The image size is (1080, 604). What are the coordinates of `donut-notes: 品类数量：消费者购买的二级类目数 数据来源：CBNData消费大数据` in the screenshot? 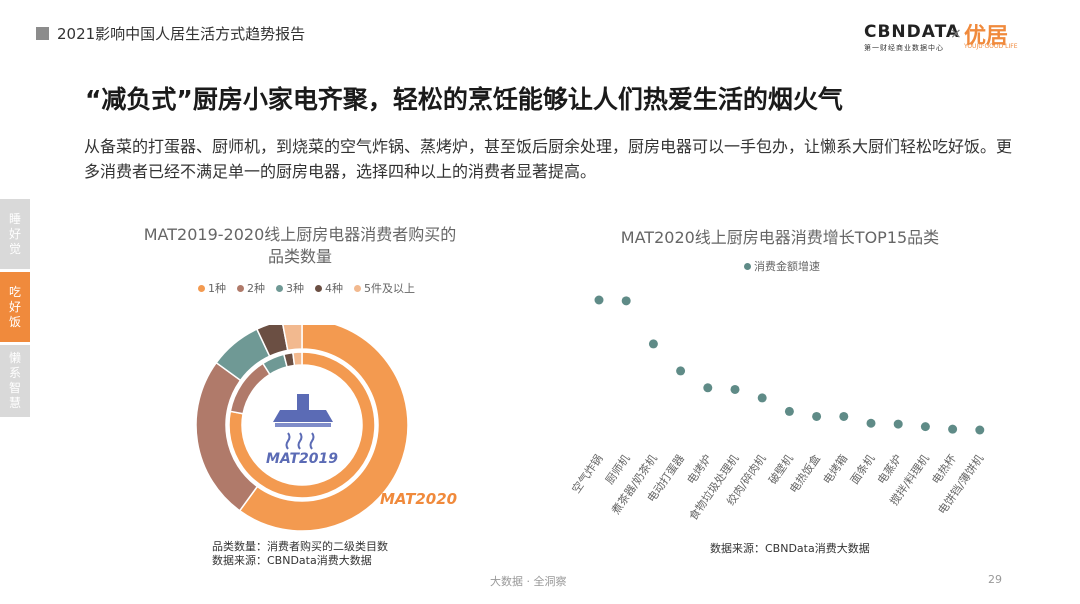 It's located at (300, 554).